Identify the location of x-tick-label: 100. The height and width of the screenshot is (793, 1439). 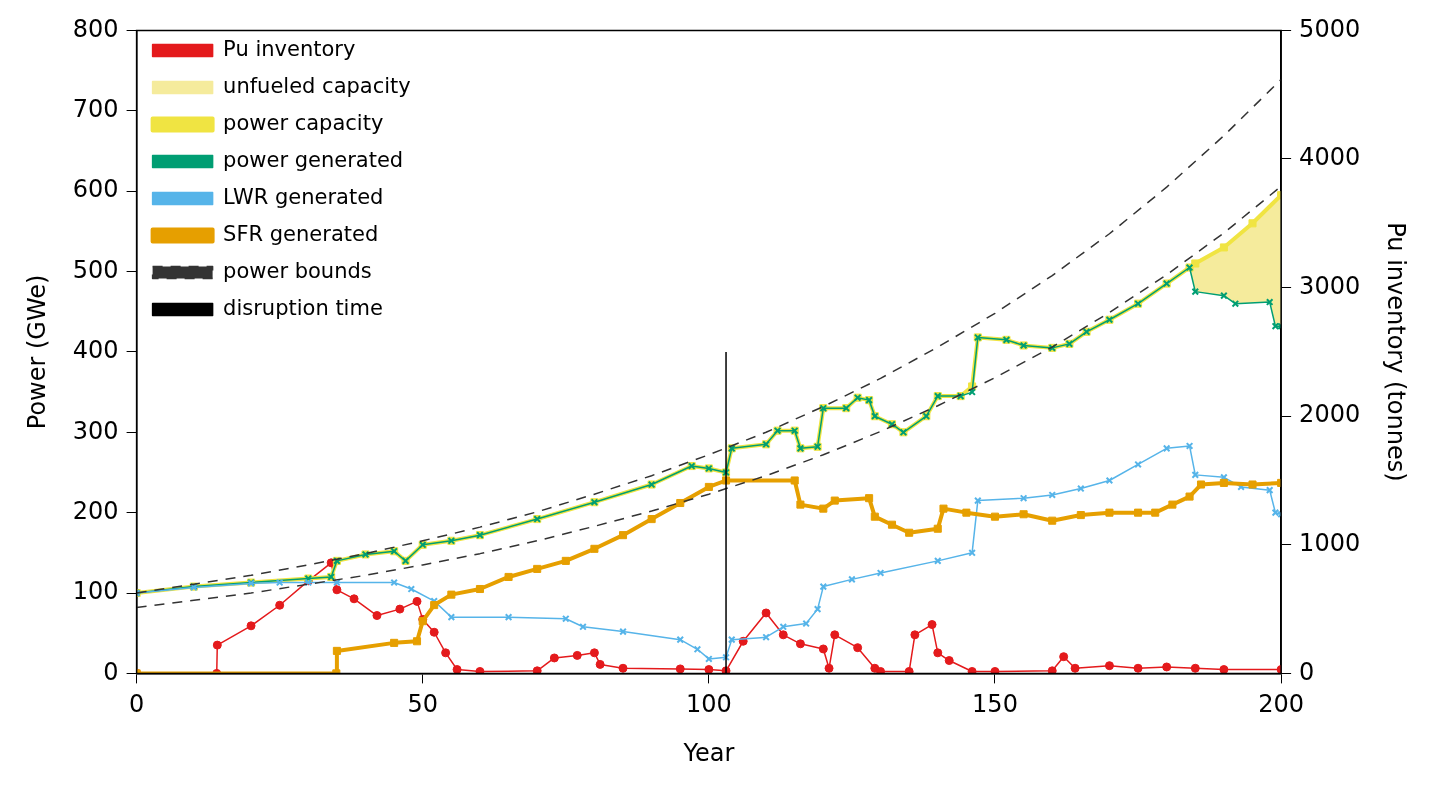
(708, 704).